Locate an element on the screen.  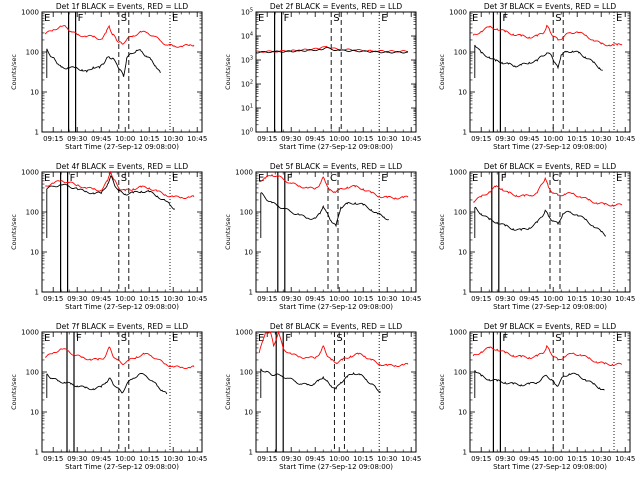
y-tick-label: 10⁴ is located at coordinates (247, 36).